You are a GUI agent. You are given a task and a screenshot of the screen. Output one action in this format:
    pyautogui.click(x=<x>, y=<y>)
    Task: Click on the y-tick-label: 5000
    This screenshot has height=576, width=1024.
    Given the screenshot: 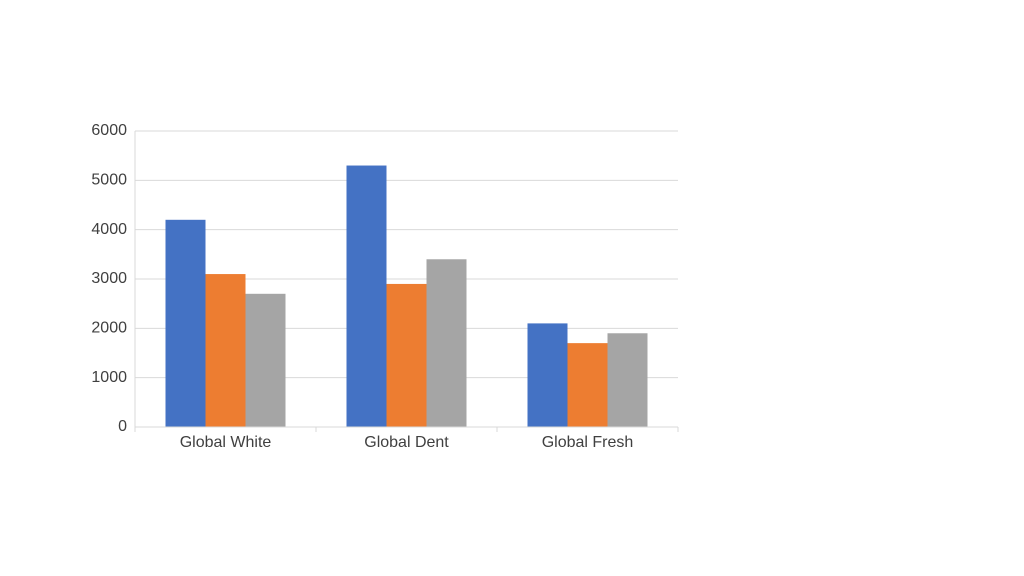 What is the action you would take?
    pyautogui.click(x=109, y=180)
    